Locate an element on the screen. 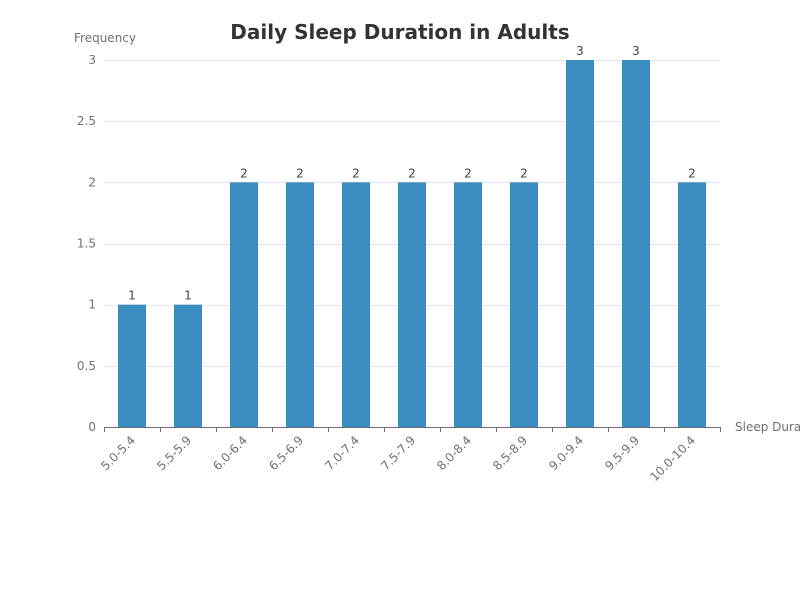 The height and width of the screenshot is (600, 800). chart-title: Daily Sleep Duration in Adults is located at coordinates (399, 32).